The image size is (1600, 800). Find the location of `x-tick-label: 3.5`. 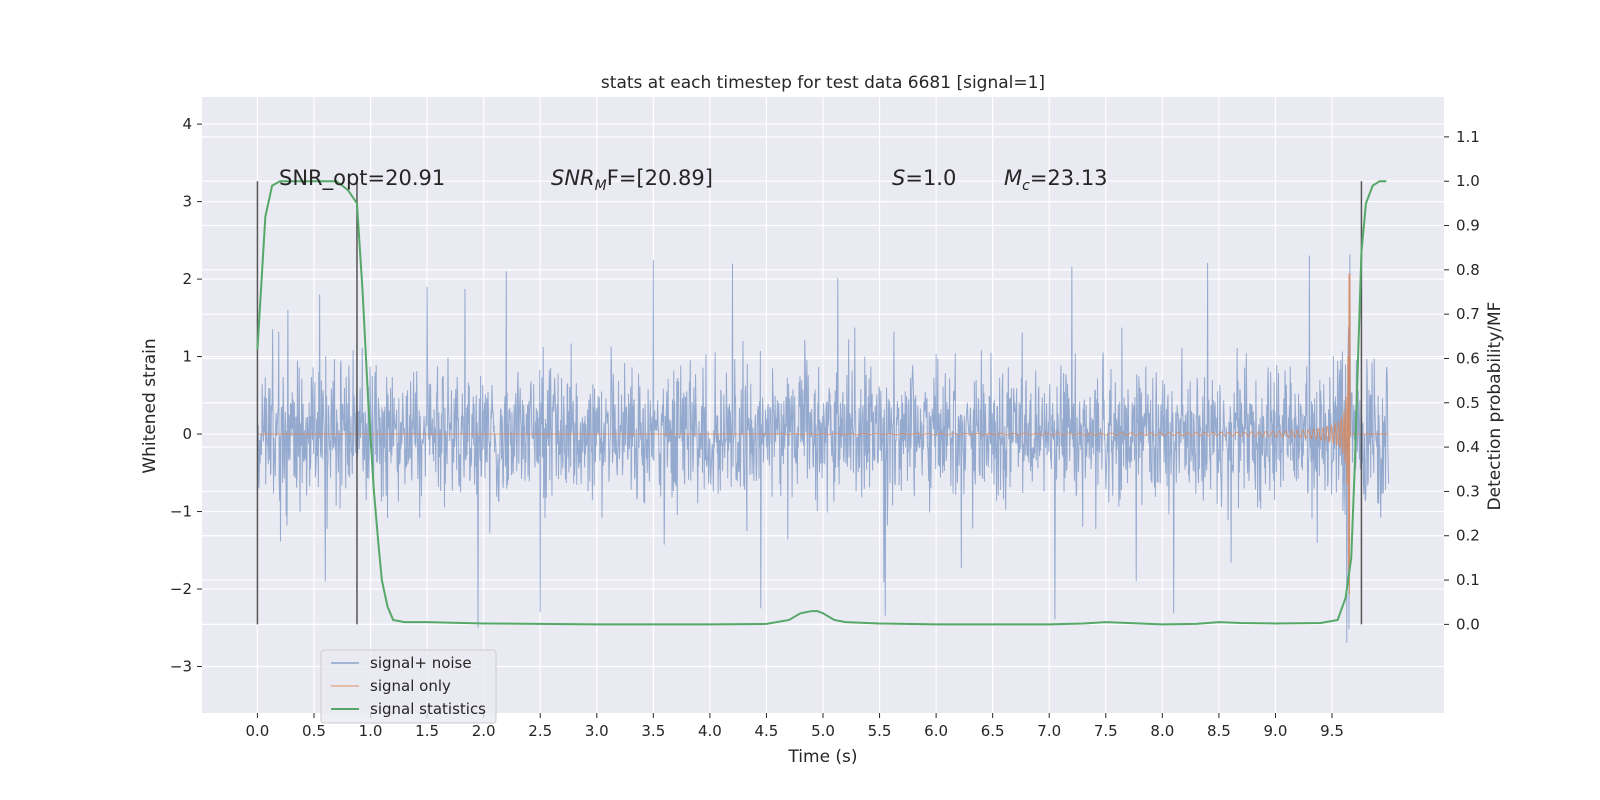

x-tick-label: 3.5 is located at coordinates (653, 731).